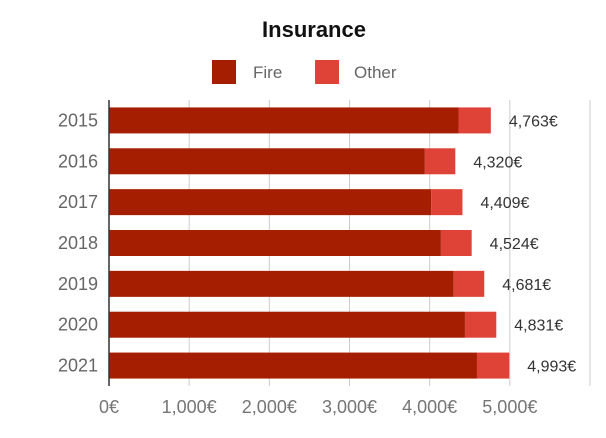 This screenshot has width=606, height=438. I want to click on x-tick-label-1000: 1,000€, so click(189, 407).